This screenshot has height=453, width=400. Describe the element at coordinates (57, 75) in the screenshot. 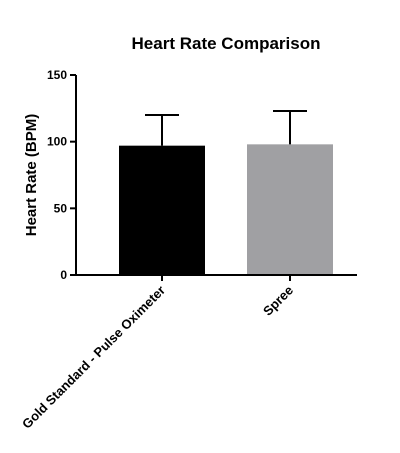

I see `y-tick-label-3: 150` at that location.